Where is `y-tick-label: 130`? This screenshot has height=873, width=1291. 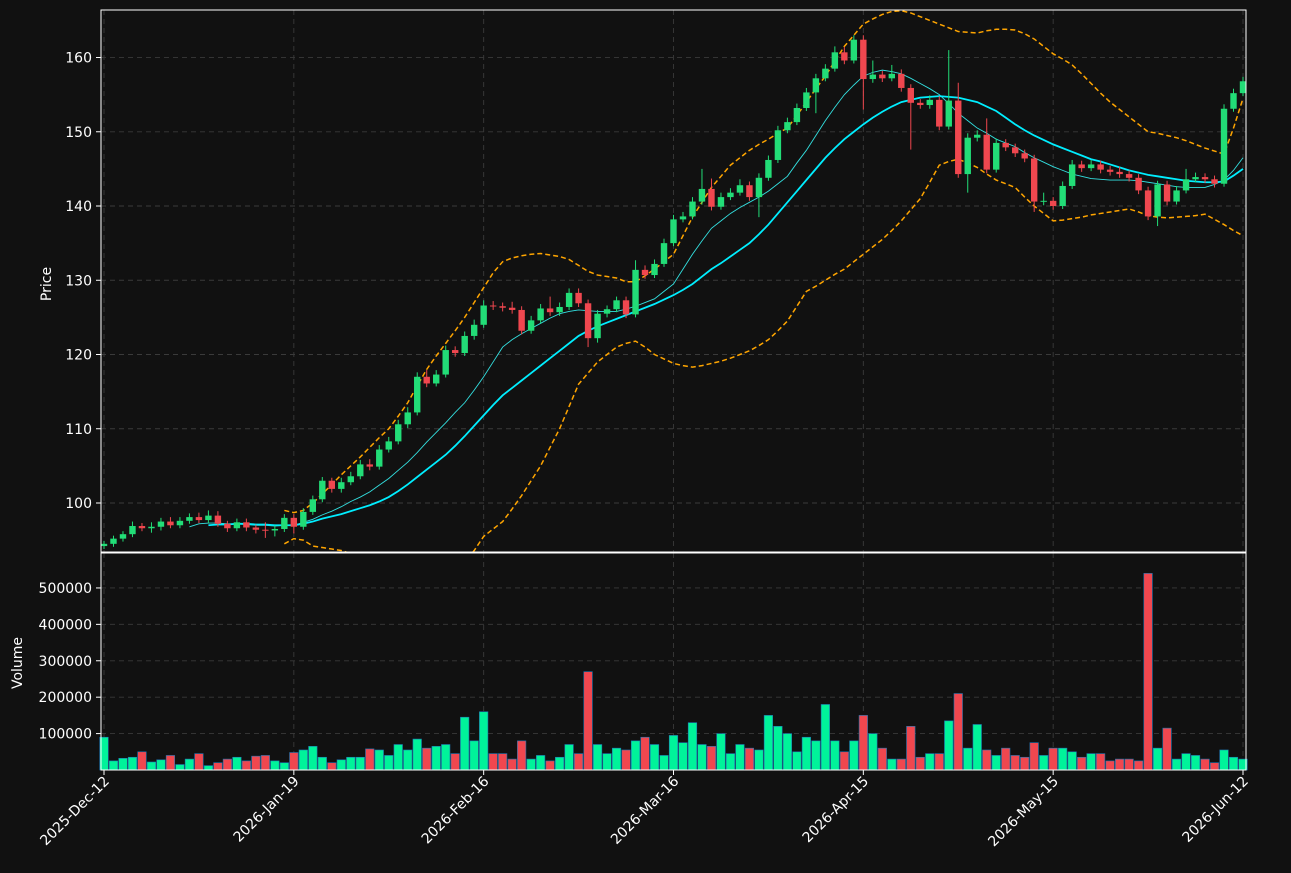
y-tick-label: 130 is located at coordinates (78, 281).